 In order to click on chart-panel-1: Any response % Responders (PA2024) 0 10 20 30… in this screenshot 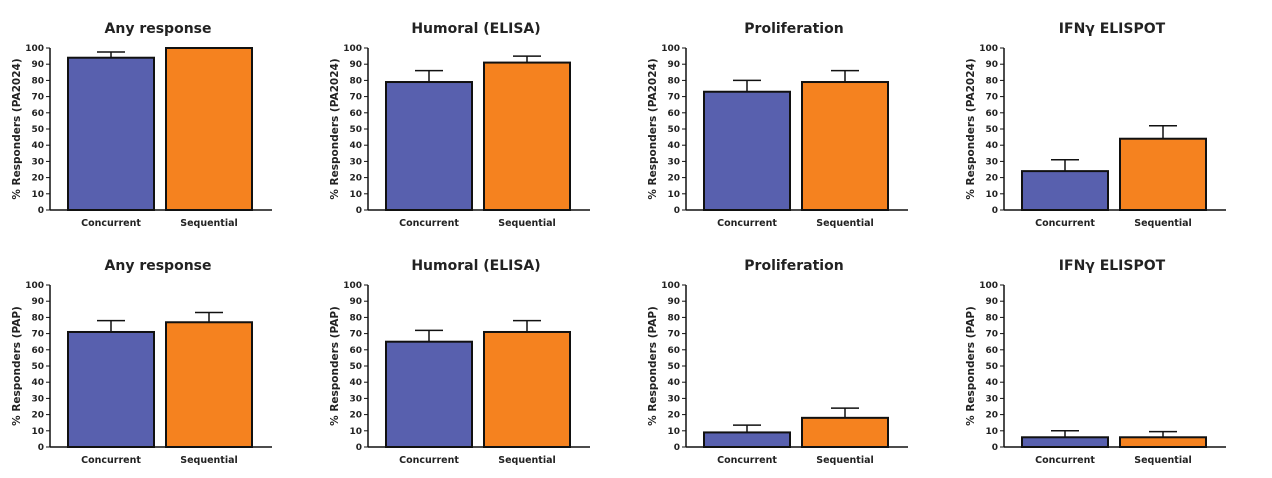, I will do `click(159, 122)`.